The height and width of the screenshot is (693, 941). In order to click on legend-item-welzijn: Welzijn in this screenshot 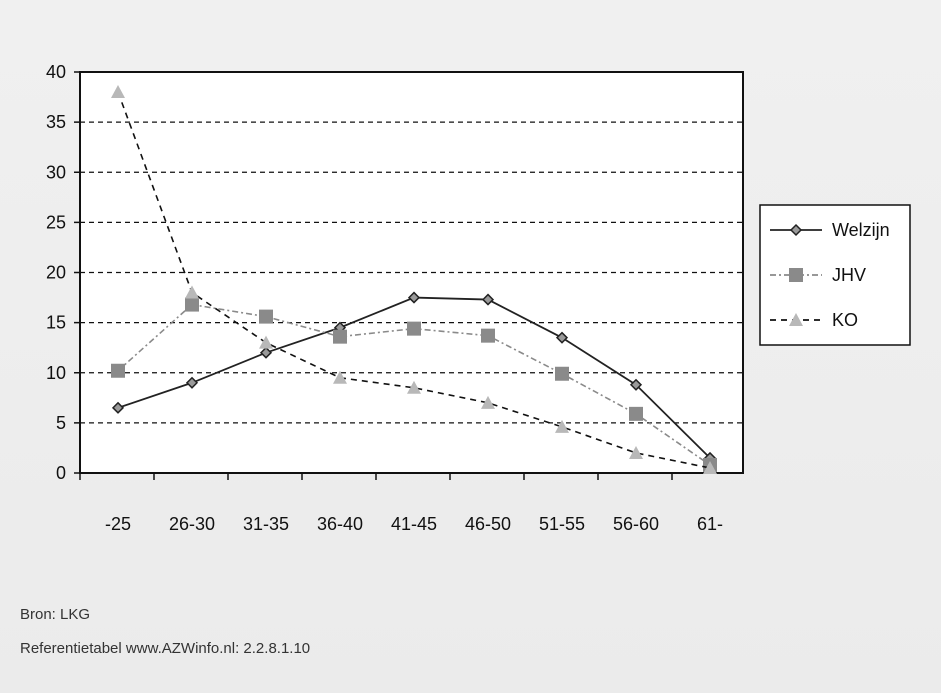, I will do `click(830, 230)`.